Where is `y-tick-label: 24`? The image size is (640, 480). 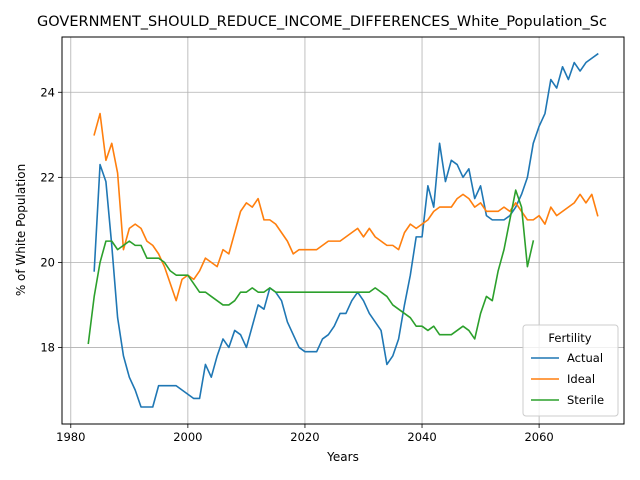
y-tick-label: 24 is located at coordinates (47, 92).